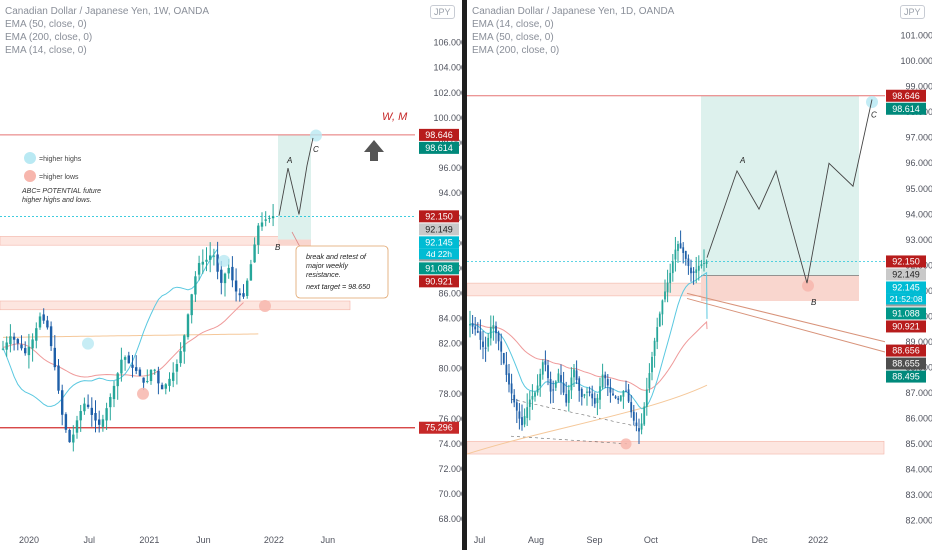 The width and height of the screenshot is (932, 550). I want to click on daily-price-label-text: 98.646, so click(906, 96).